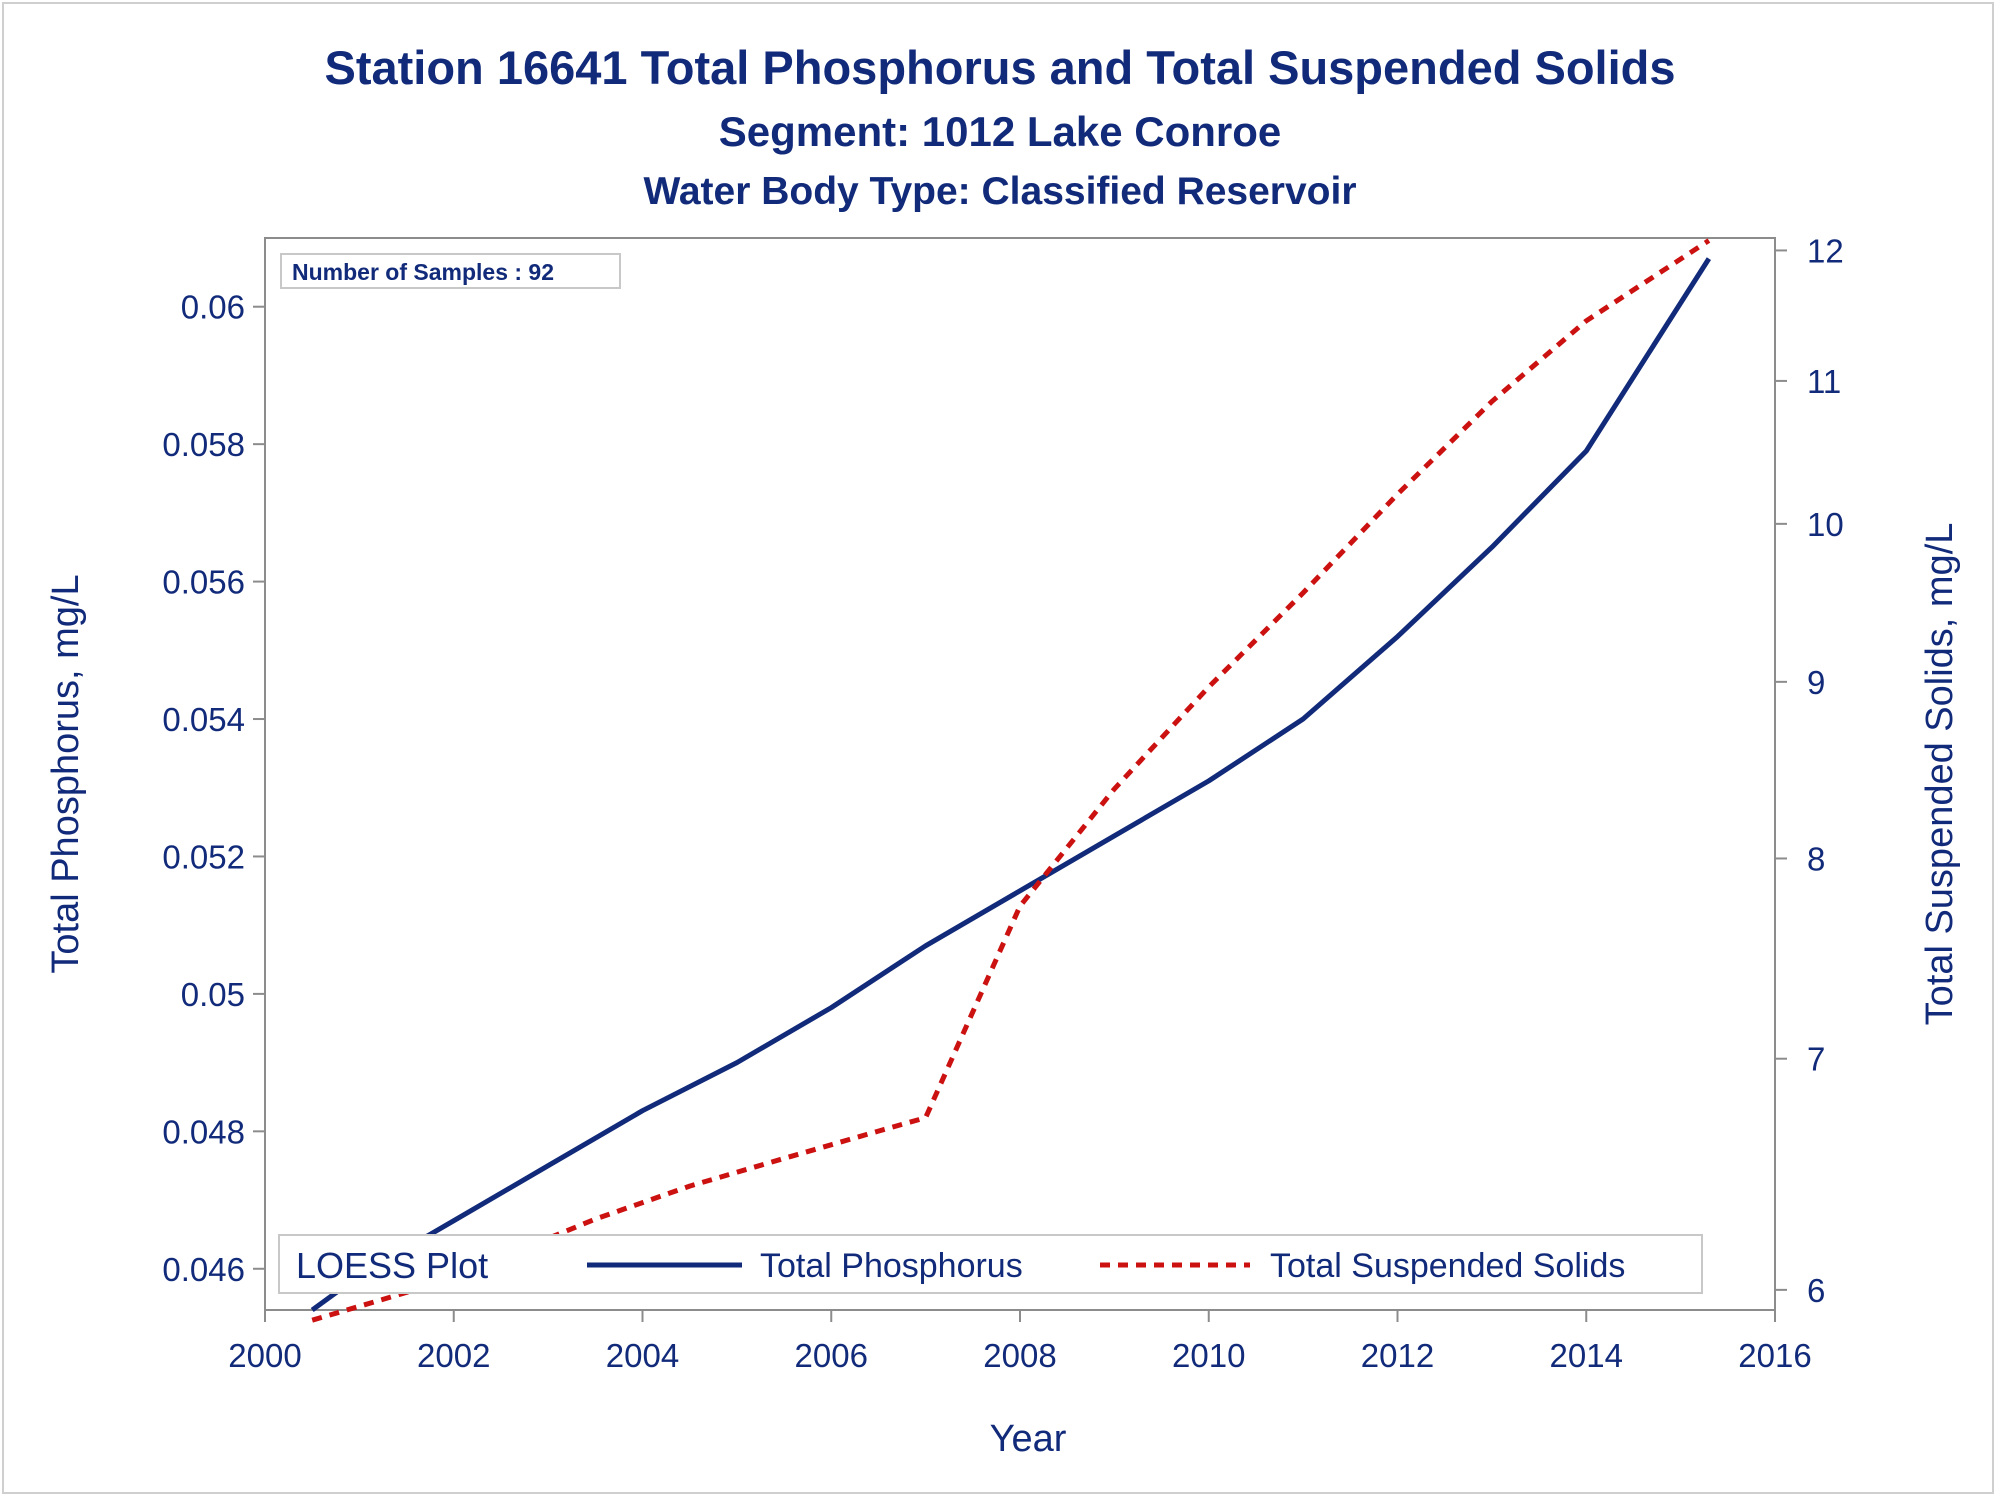 The width and height of the screenshot is (2000, 1500). I want to click on sample-count-inset: Number of Samples : 92, so click(450, 271).